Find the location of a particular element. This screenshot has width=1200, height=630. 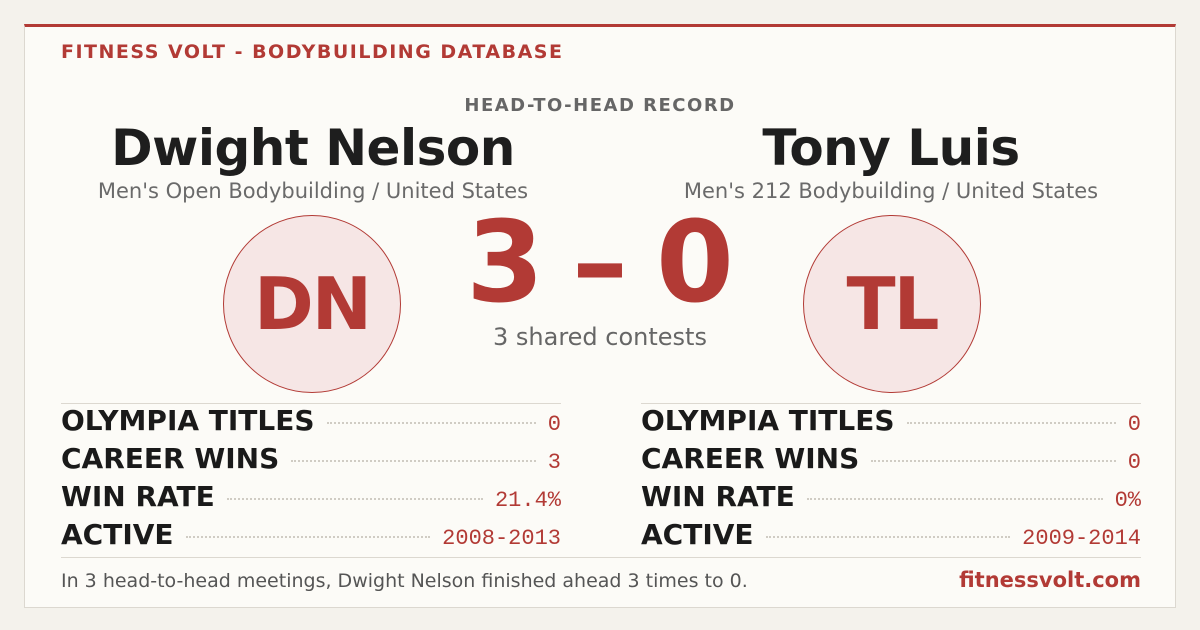

stat-value: 0% is located at coordinates (1127, 500).